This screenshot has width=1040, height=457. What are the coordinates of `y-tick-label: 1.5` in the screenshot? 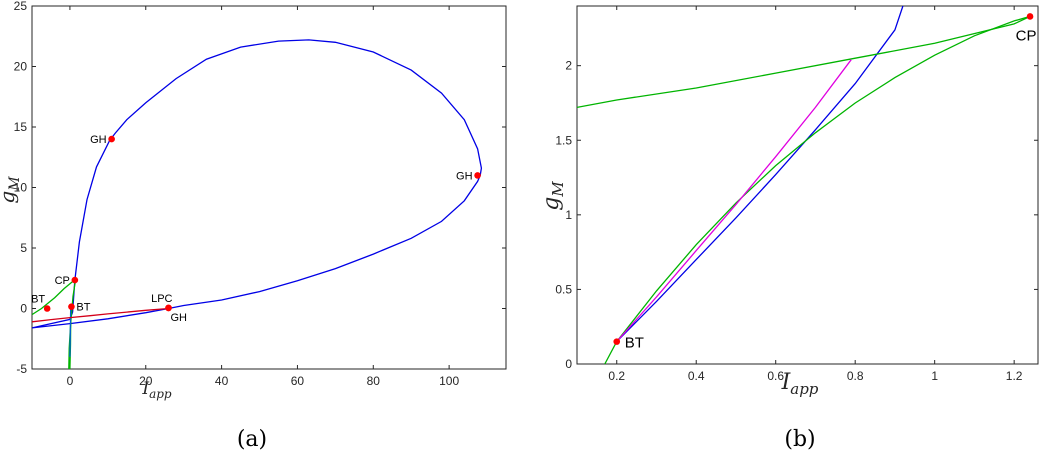 It's located at (563, 140).